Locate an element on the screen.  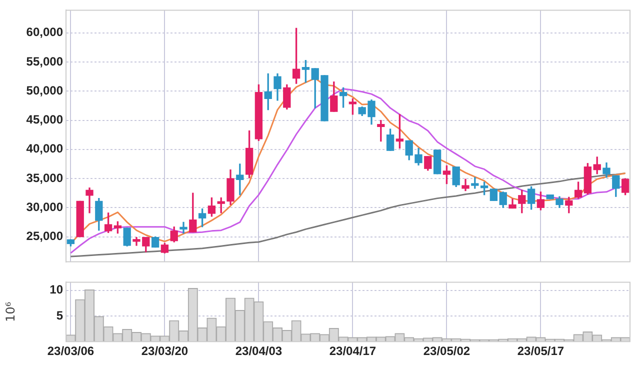
y-tick-label: 25,000 is located at coordinates (45, 236).